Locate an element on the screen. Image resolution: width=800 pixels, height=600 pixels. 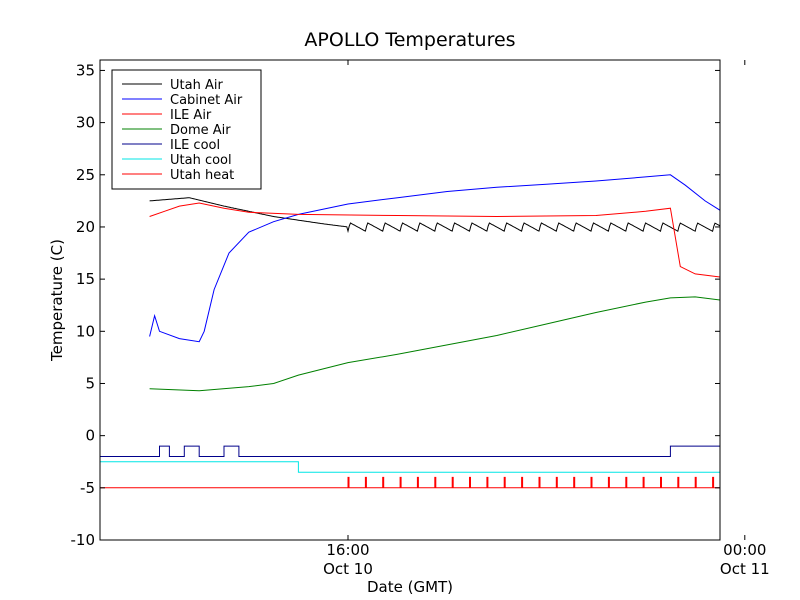
legend-label-ile-air: ILE Air is located at coordinates (191, 115).